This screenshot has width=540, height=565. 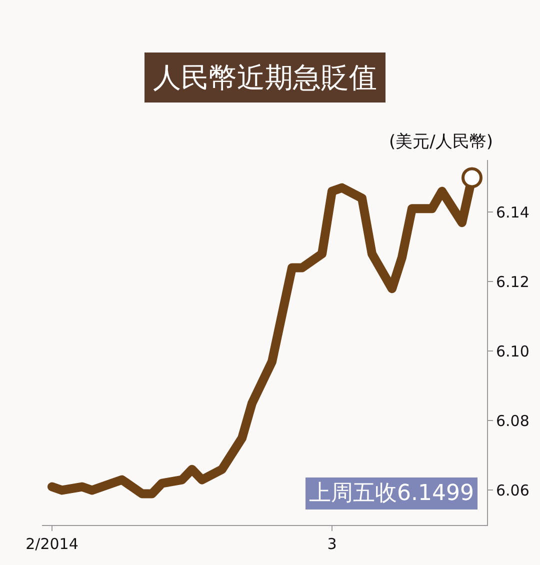 I want to click on annotation: 上周五收6.1499, so click(x=391, y=493).